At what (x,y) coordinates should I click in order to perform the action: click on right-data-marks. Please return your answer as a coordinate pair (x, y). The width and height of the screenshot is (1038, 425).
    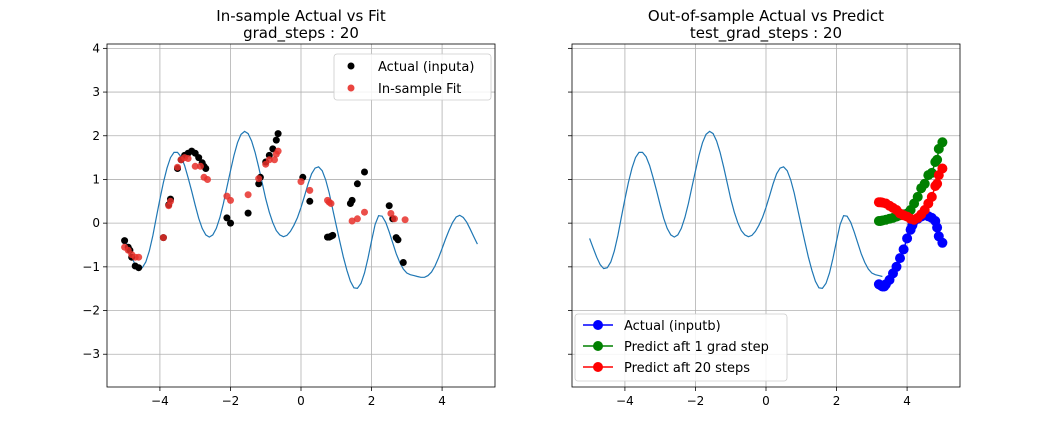
    Looking at the image, I should click on (910, 214).